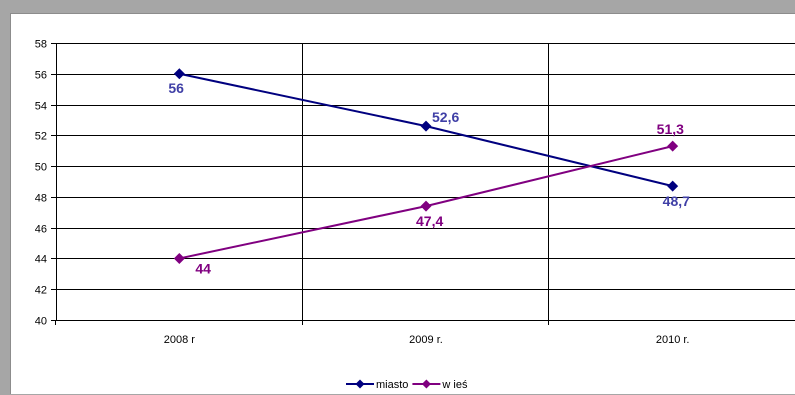 The width and height of the screenshot is (795, 395). I want to click on y-tick-label: 46, so click(41, 230).